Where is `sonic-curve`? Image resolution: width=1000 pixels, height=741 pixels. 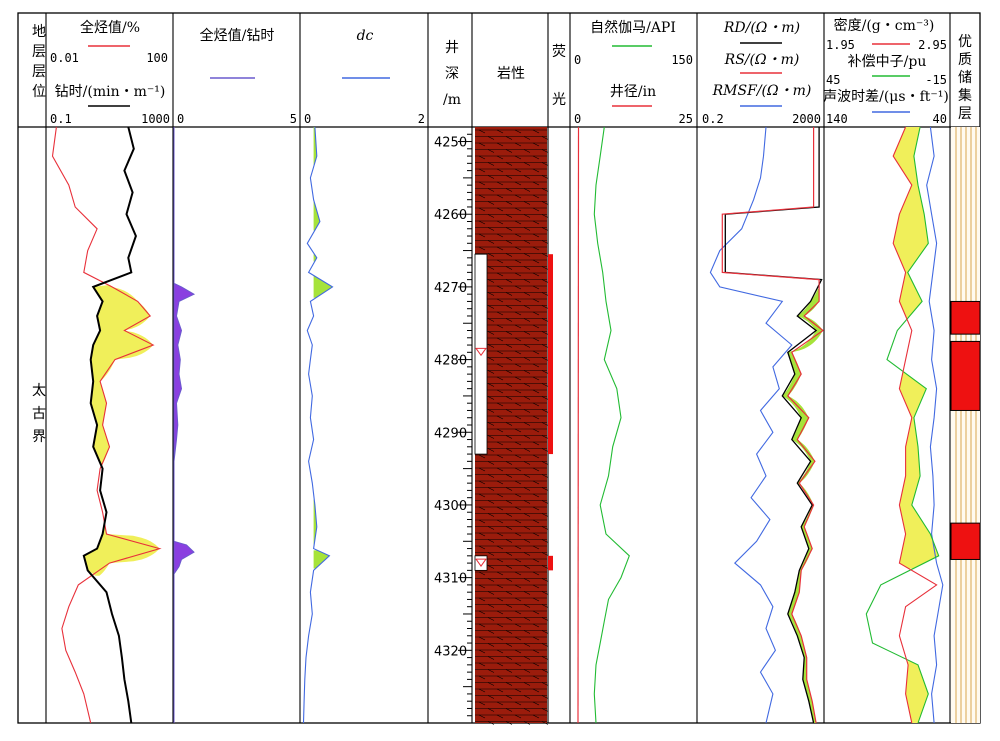 sonic-curve is located at coordinates (935, 425).